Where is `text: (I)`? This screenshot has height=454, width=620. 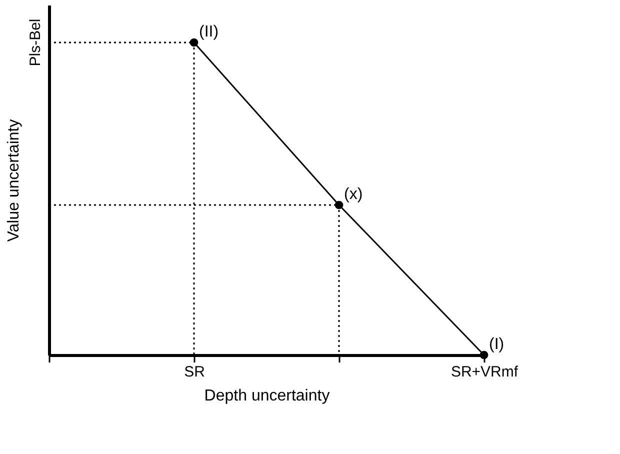 text: (I) is located at coordinates (496, 344).